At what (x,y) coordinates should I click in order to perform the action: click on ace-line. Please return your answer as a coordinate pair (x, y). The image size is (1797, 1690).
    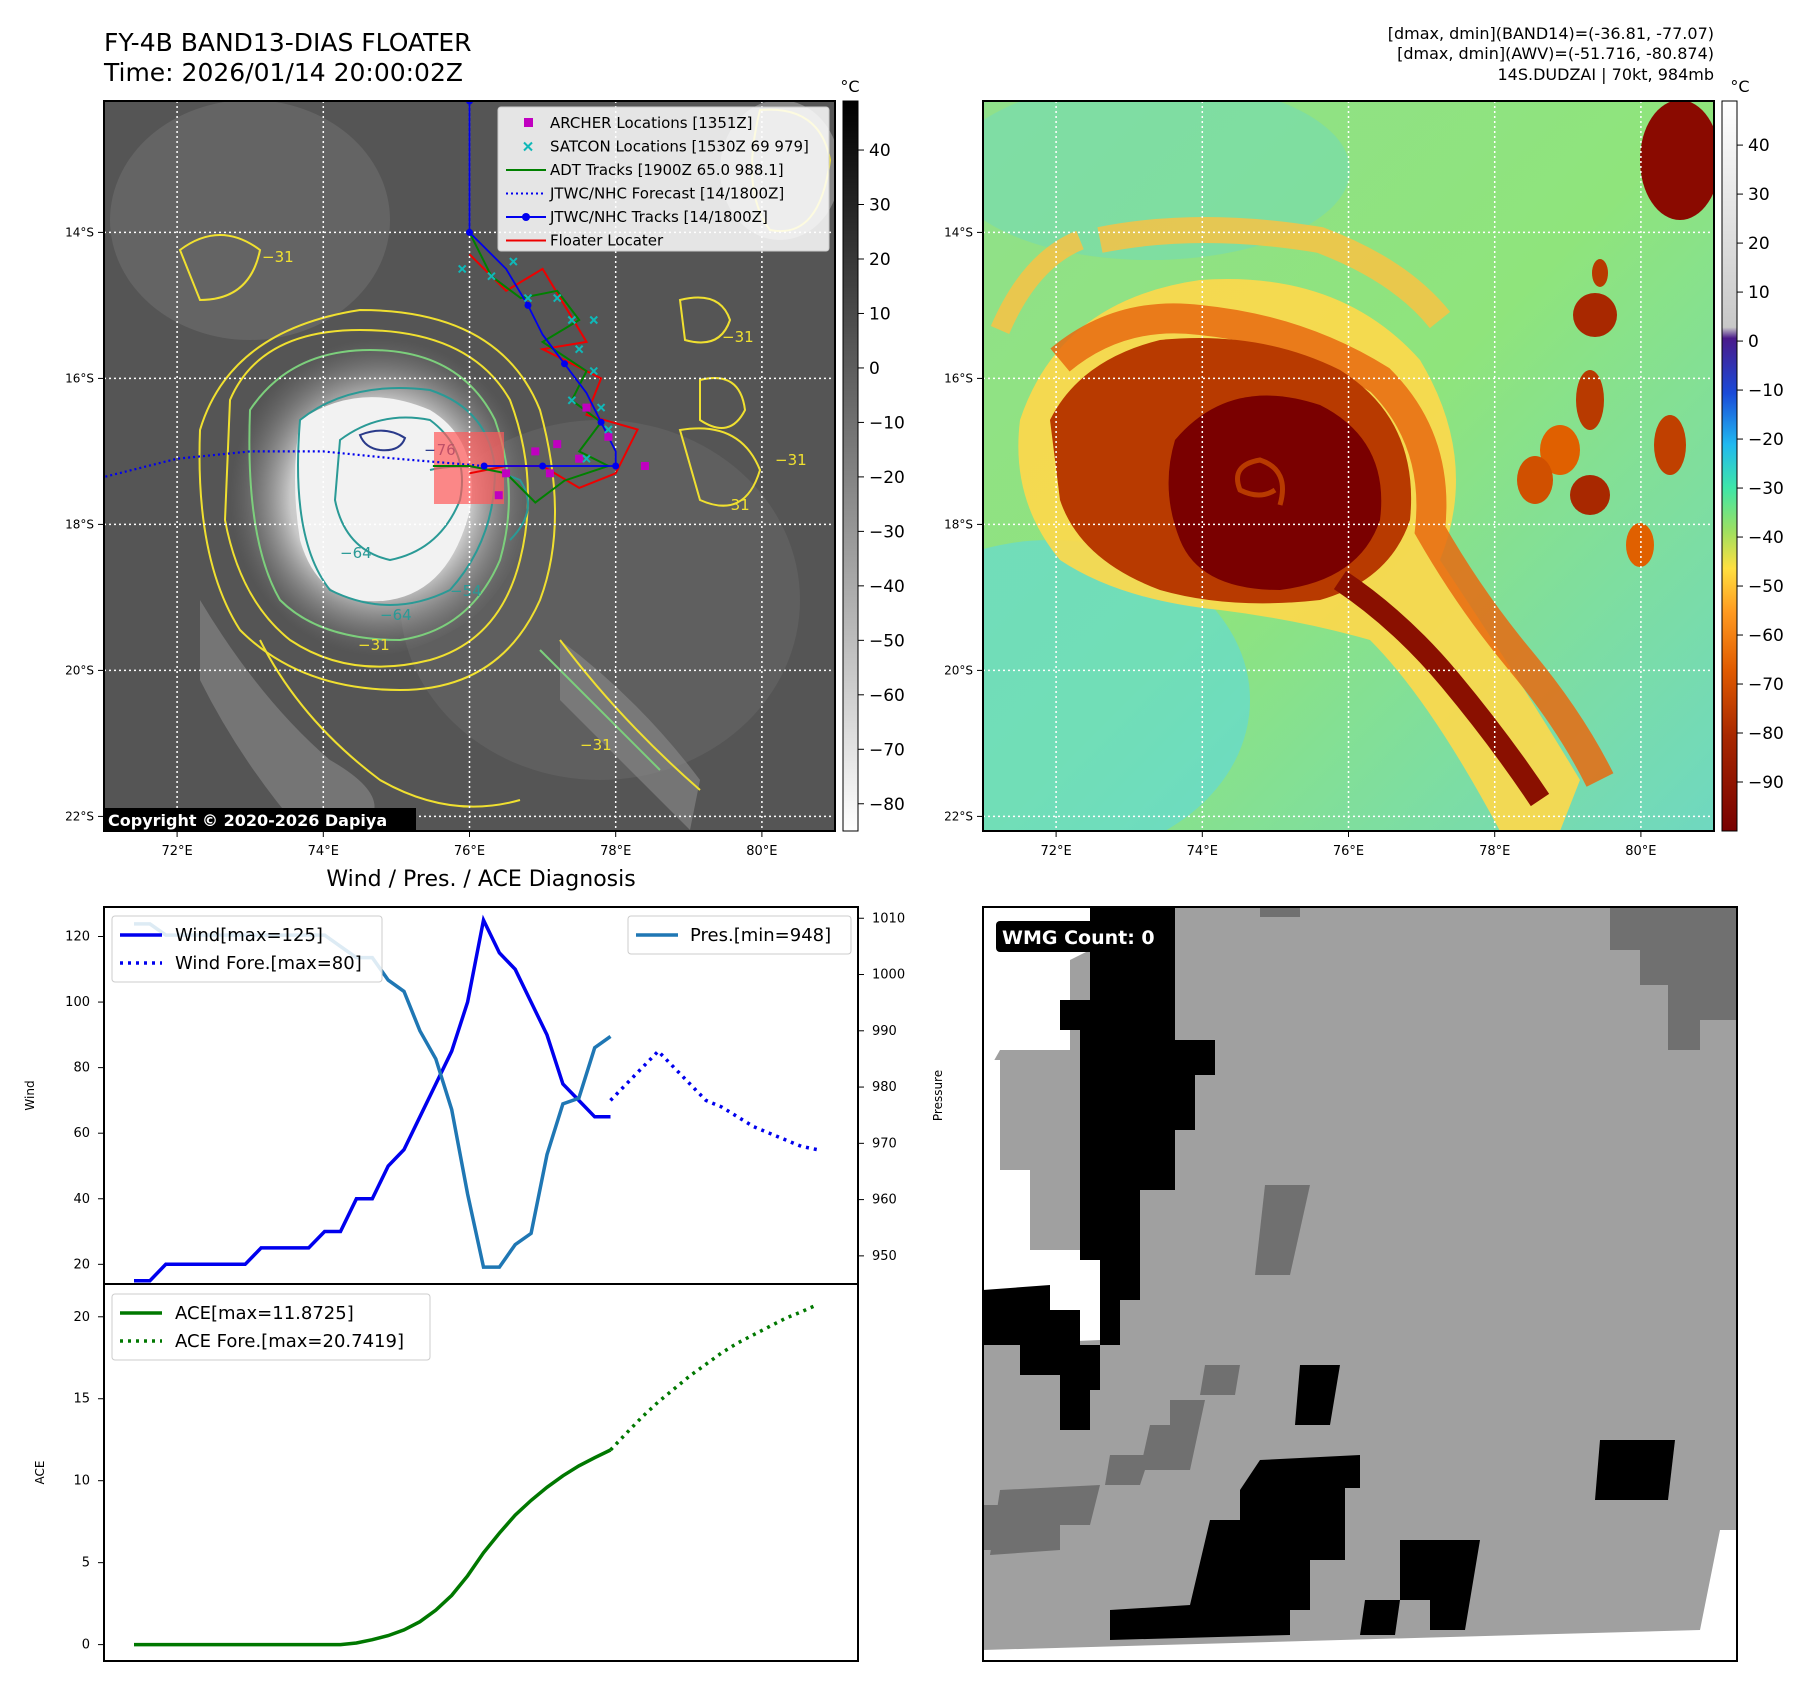
    Looking at the image, I should click on (373, 1547).